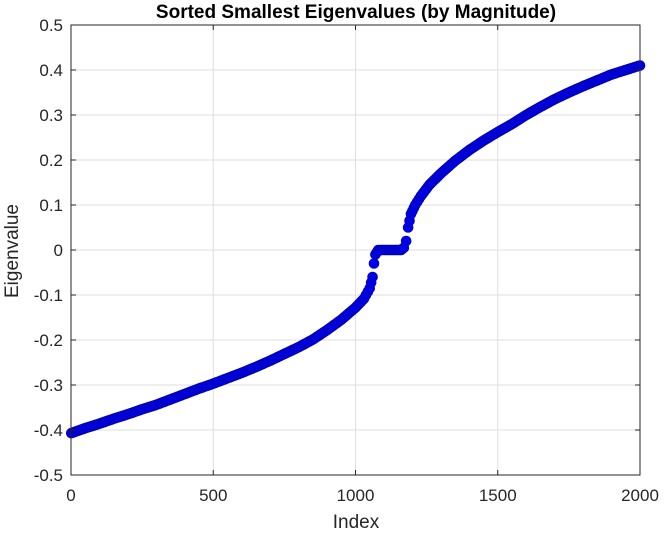  Describe the element at coordinates (356, 521) in the screenshot. I see `x-axis-label: Index` at that location.